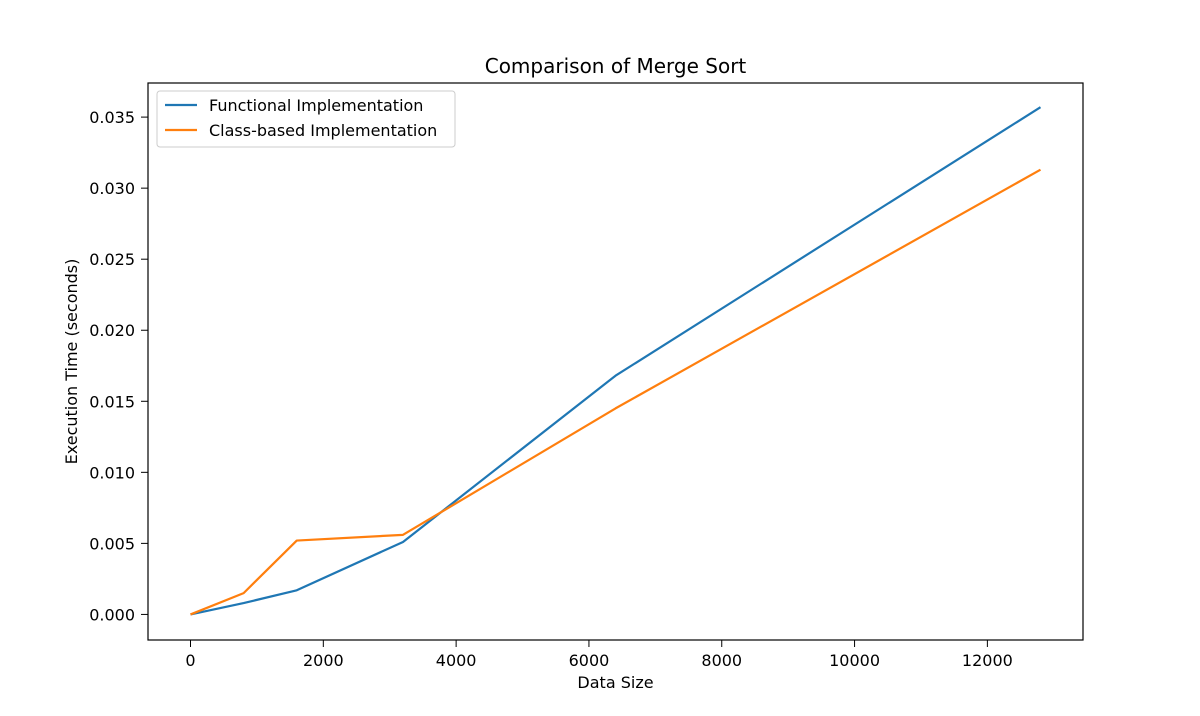 This screenshot has width=1200, height=716. What do you see at coordinates (589, 660) in the screenshot?
I see `x-tick-label: 6000` at bounding box center [589, 660].